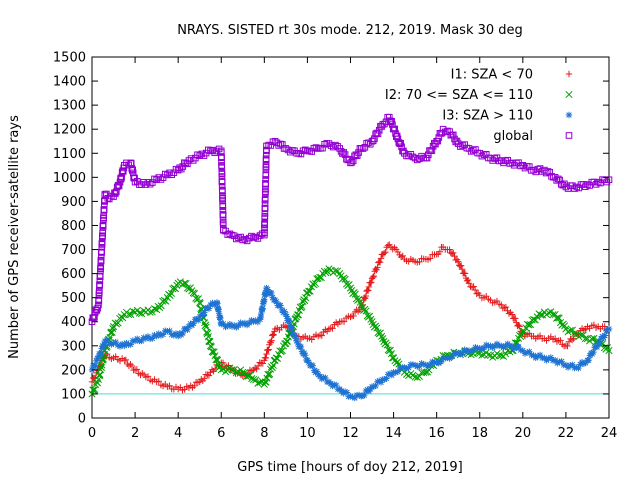 Image resolution: width=640 pixels, height=480 pixels. Describe the element at coordinates (73, 346) in the screenshot. I see `y-tick-label: 300` at that location.